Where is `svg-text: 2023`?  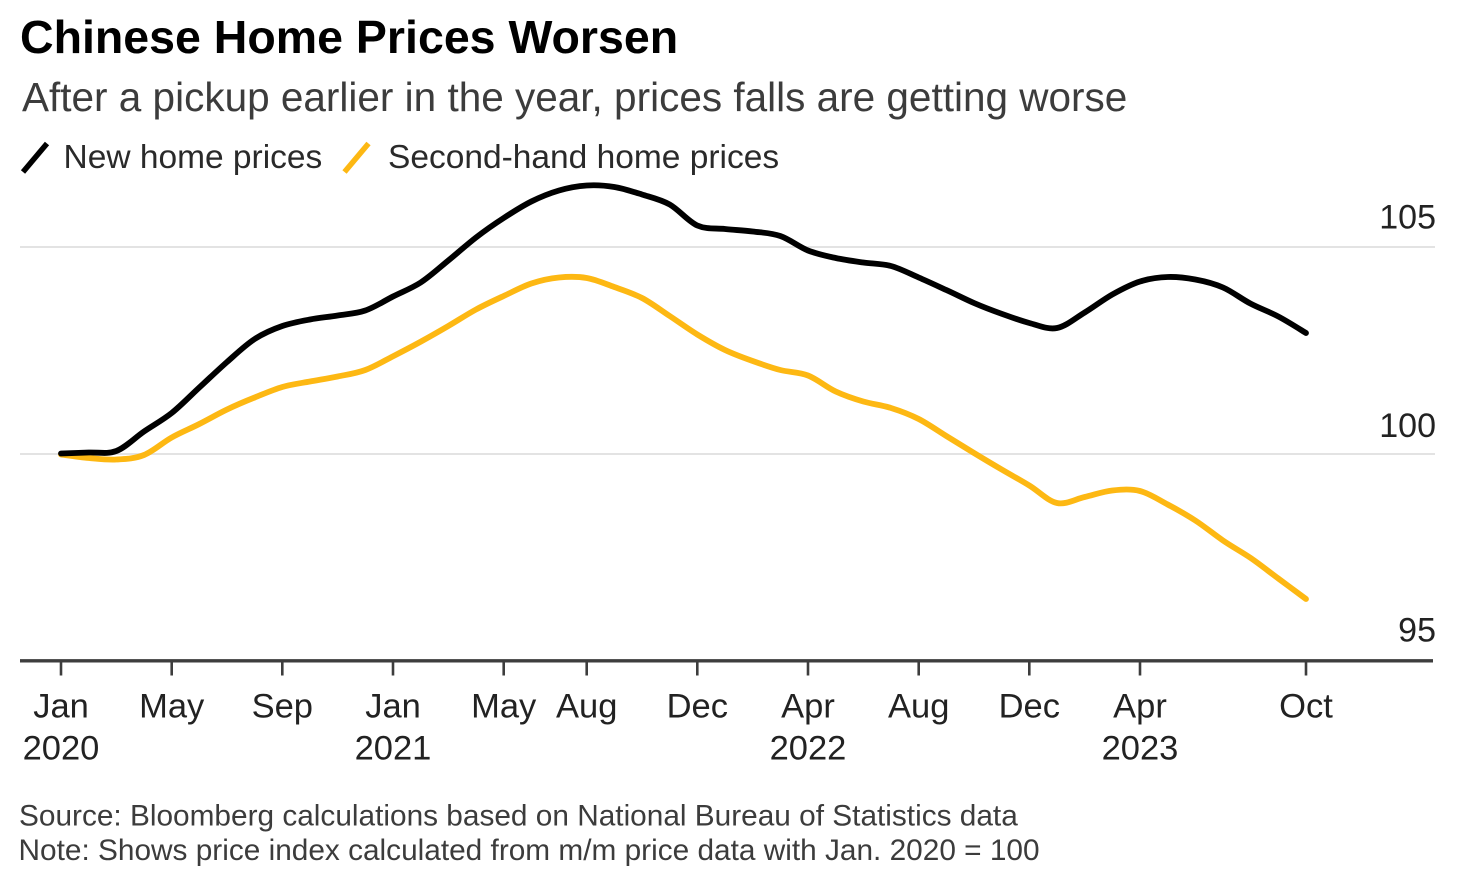 svg-text: 2023 is located at coordinates (1140, 749).